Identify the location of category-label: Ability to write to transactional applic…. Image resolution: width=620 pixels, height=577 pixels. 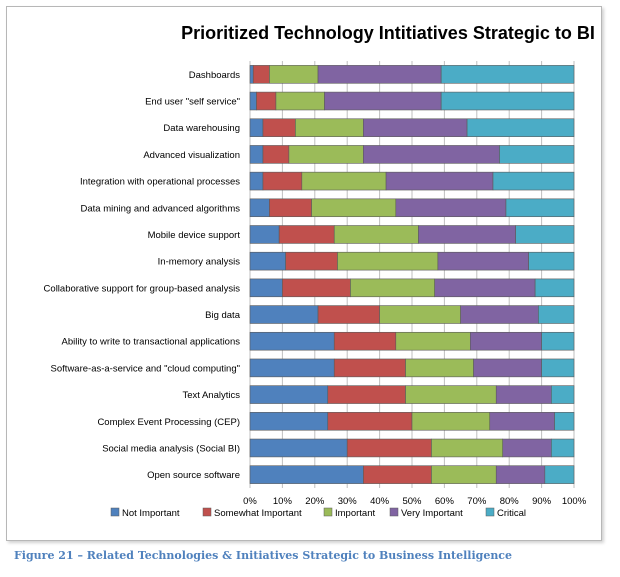
(151, 342).